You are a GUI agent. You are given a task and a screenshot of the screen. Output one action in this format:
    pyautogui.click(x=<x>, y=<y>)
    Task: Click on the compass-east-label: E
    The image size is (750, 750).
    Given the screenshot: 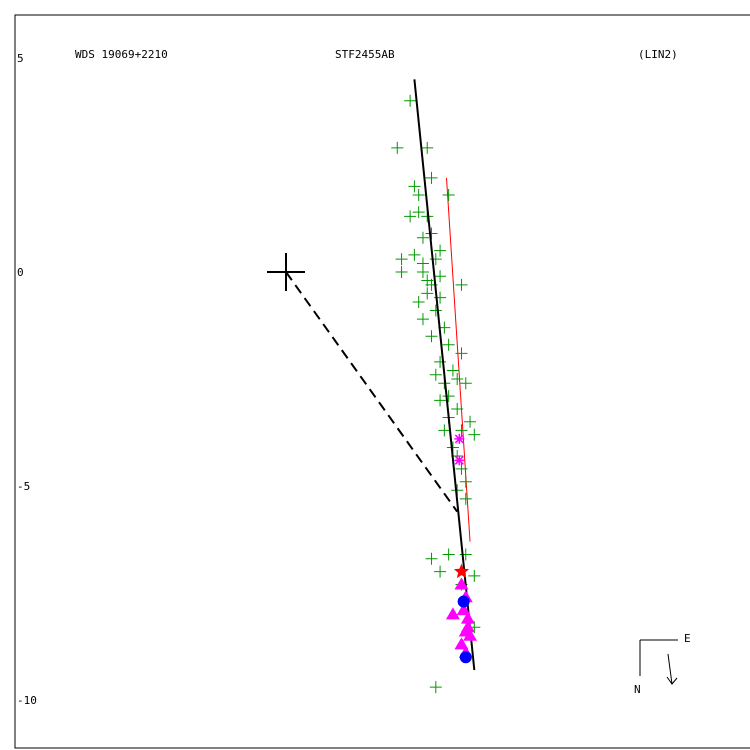 What is the action you would take?
    pyautogui.click(x=687, y=638)
    